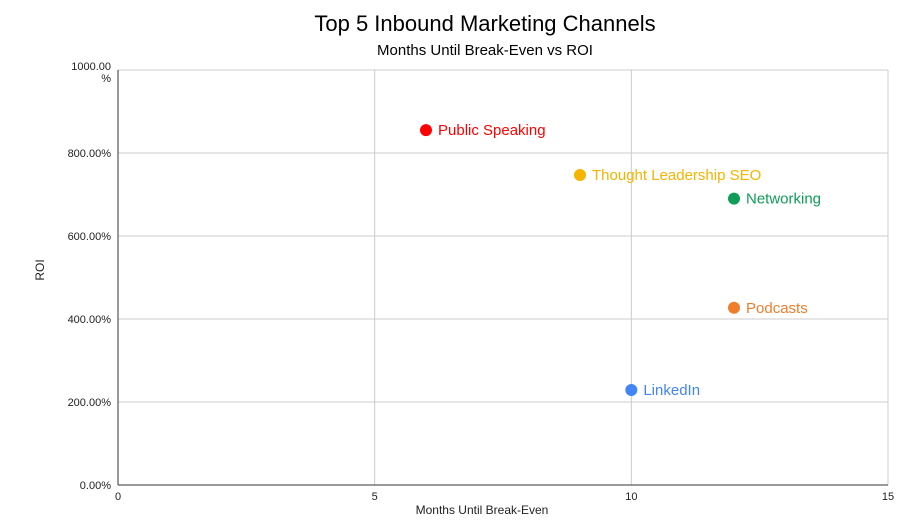 Image resolution: width=913 pixels, height=529 pixels. Describe the element at coordinates (676, 175) in the screenshot. I see `data-point-label: Thought Leadership SEO` at that location.